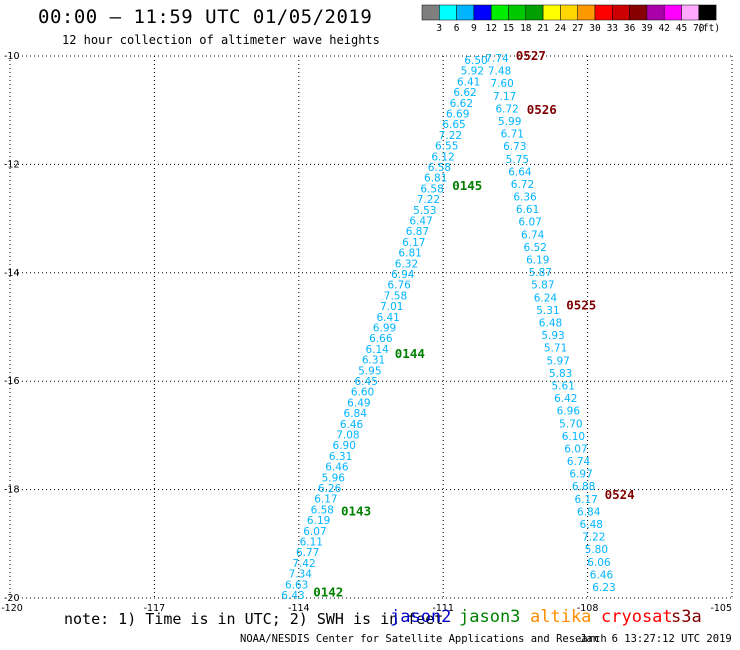 The height and width of the screenshot is (650, 740). What do you see at coordinates (599, 563) in the screenshot?
I see `wave-height-value: 6.06` at bounding box center [599, 563].